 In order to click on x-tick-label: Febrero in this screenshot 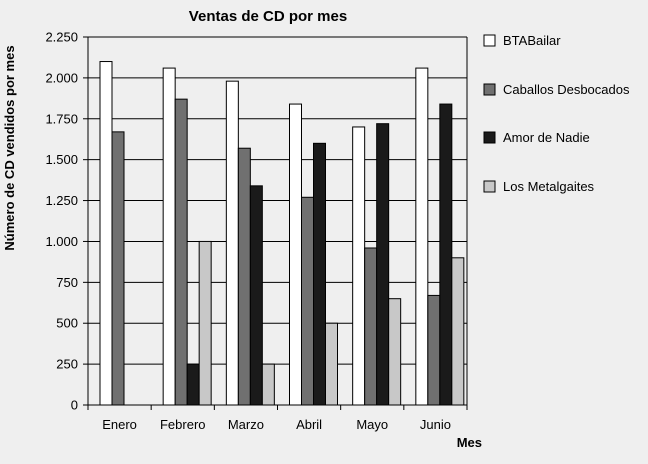, I will do `click(183, 424)`.